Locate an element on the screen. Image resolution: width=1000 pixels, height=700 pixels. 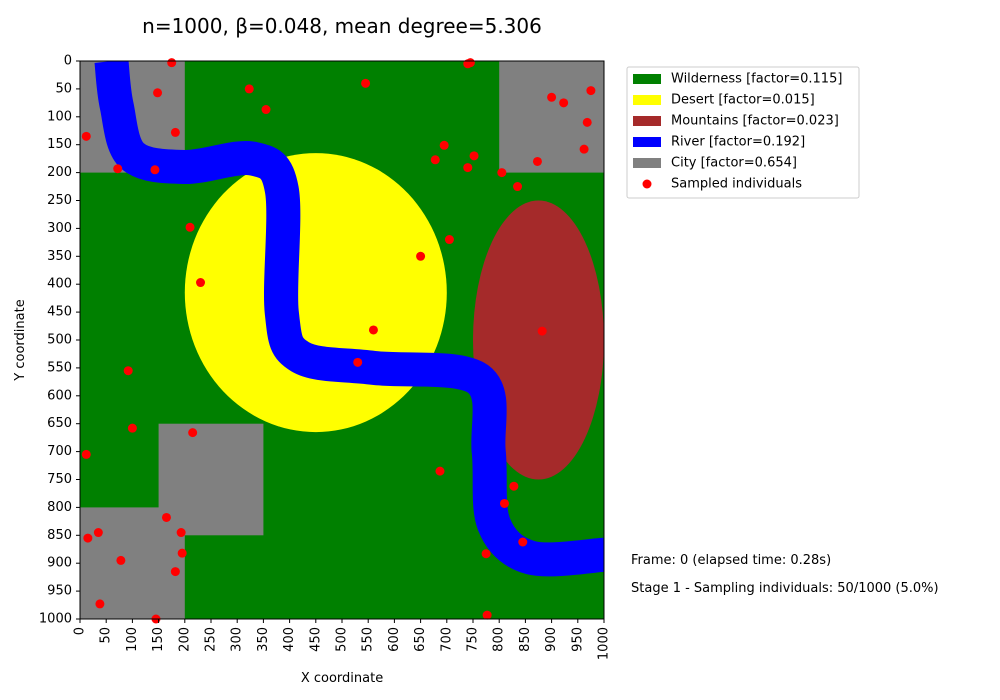
x-tick-label: 100 is located at coordinates (132, 639).